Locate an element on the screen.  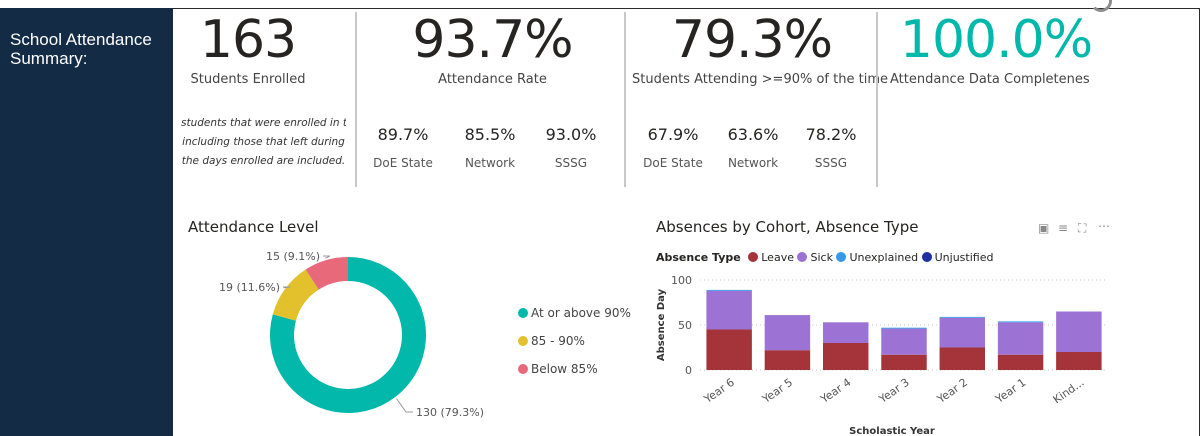
kpi-label: Students Enrolled is located at coordinates (248, 79).